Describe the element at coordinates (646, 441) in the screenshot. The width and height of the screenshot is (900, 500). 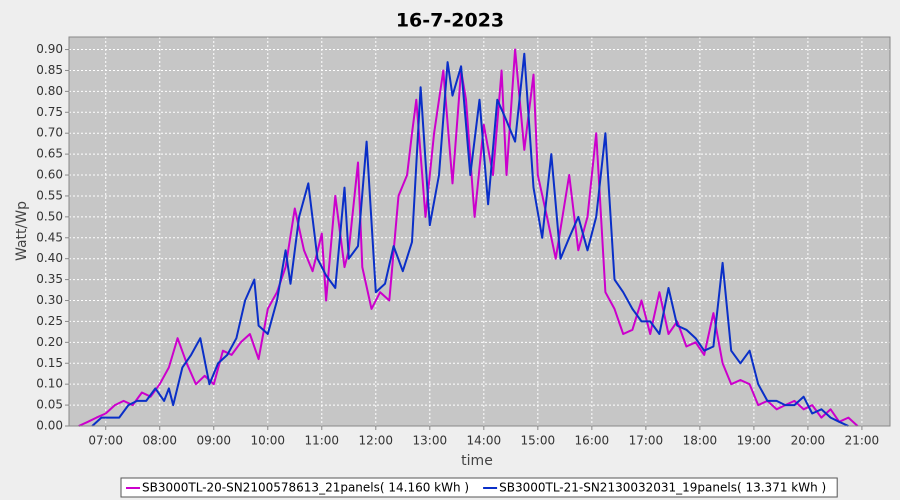
I see `x-tick-label: 17:00` at that location.